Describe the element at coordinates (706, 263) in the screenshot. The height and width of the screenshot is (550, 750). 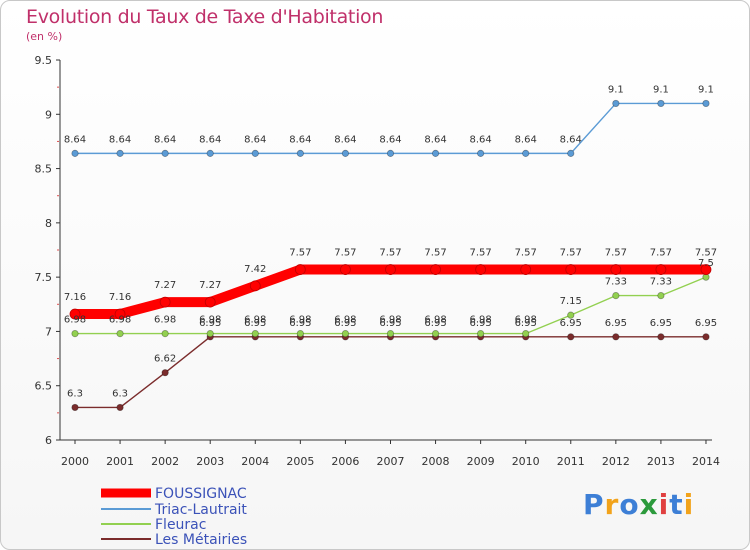
I see `data-label: 7.5` at that location.